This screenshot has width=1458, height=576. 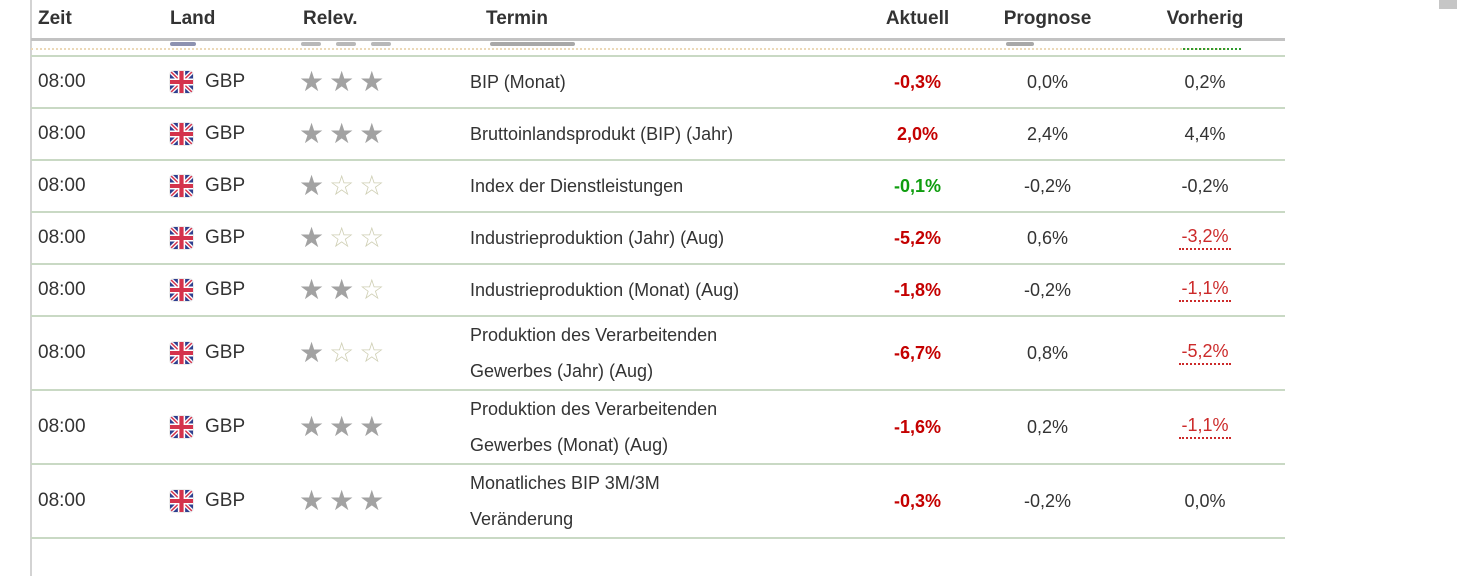 What do you see at coordinates (917, 134) in the screenshot?
I see `actual-cell: 2,0%` at bounding box center [917, 134].